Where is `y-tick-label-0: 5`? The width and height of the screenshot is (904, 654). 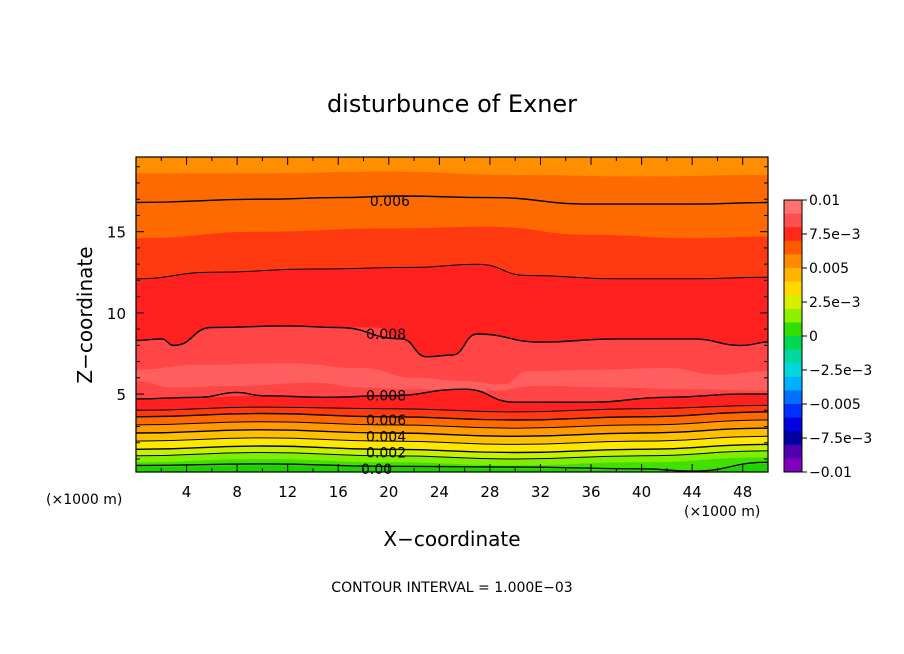 y-tick-label-0: 5 is located at coordinates (121, 395).